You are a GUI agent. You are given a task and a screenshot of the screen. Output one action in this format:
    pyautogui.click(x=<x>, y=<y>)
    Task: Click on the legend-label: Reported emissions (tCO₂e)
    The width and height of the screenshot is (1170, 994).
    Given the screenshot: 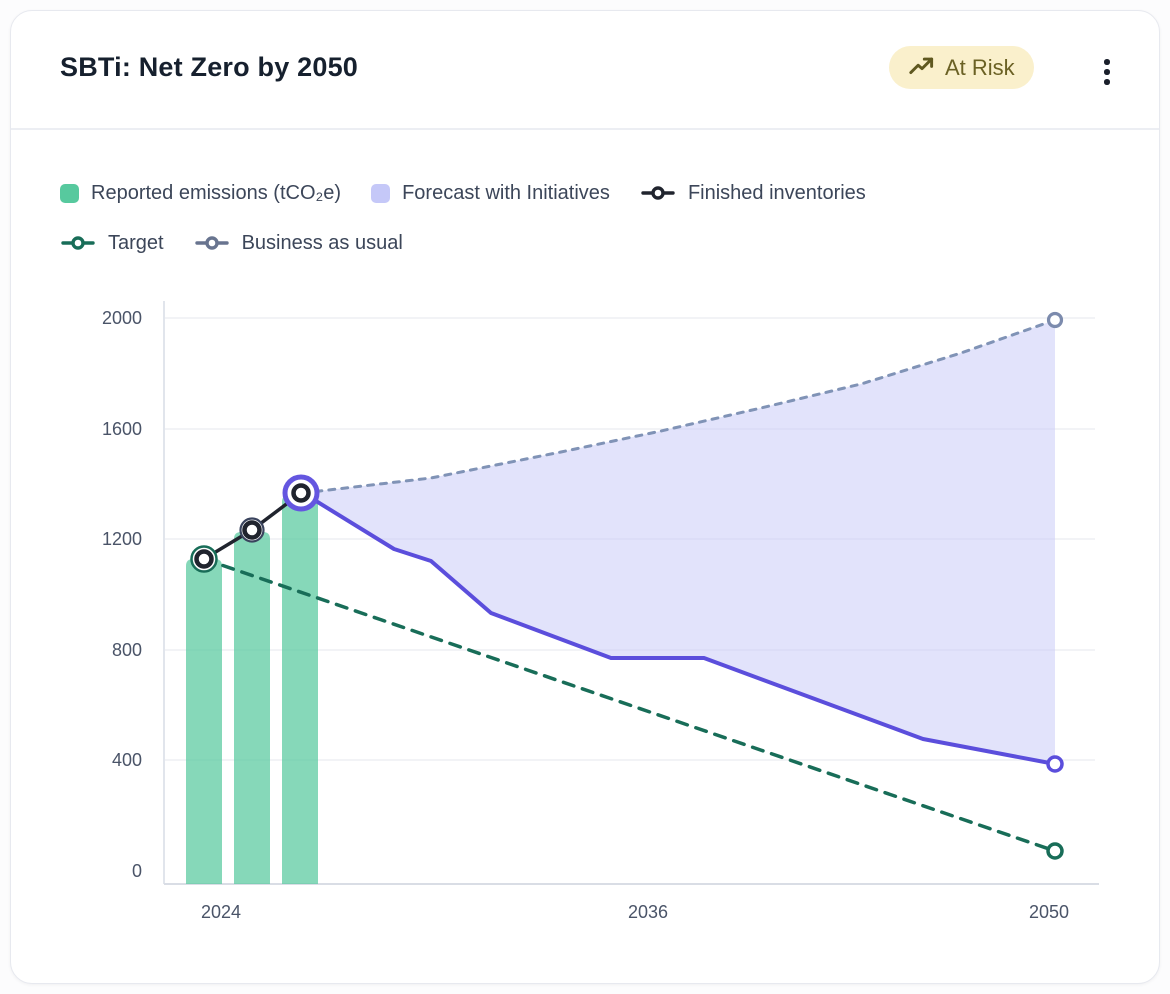 What is the action you would take?
    pyautogui.click(x=216, y=192)
    